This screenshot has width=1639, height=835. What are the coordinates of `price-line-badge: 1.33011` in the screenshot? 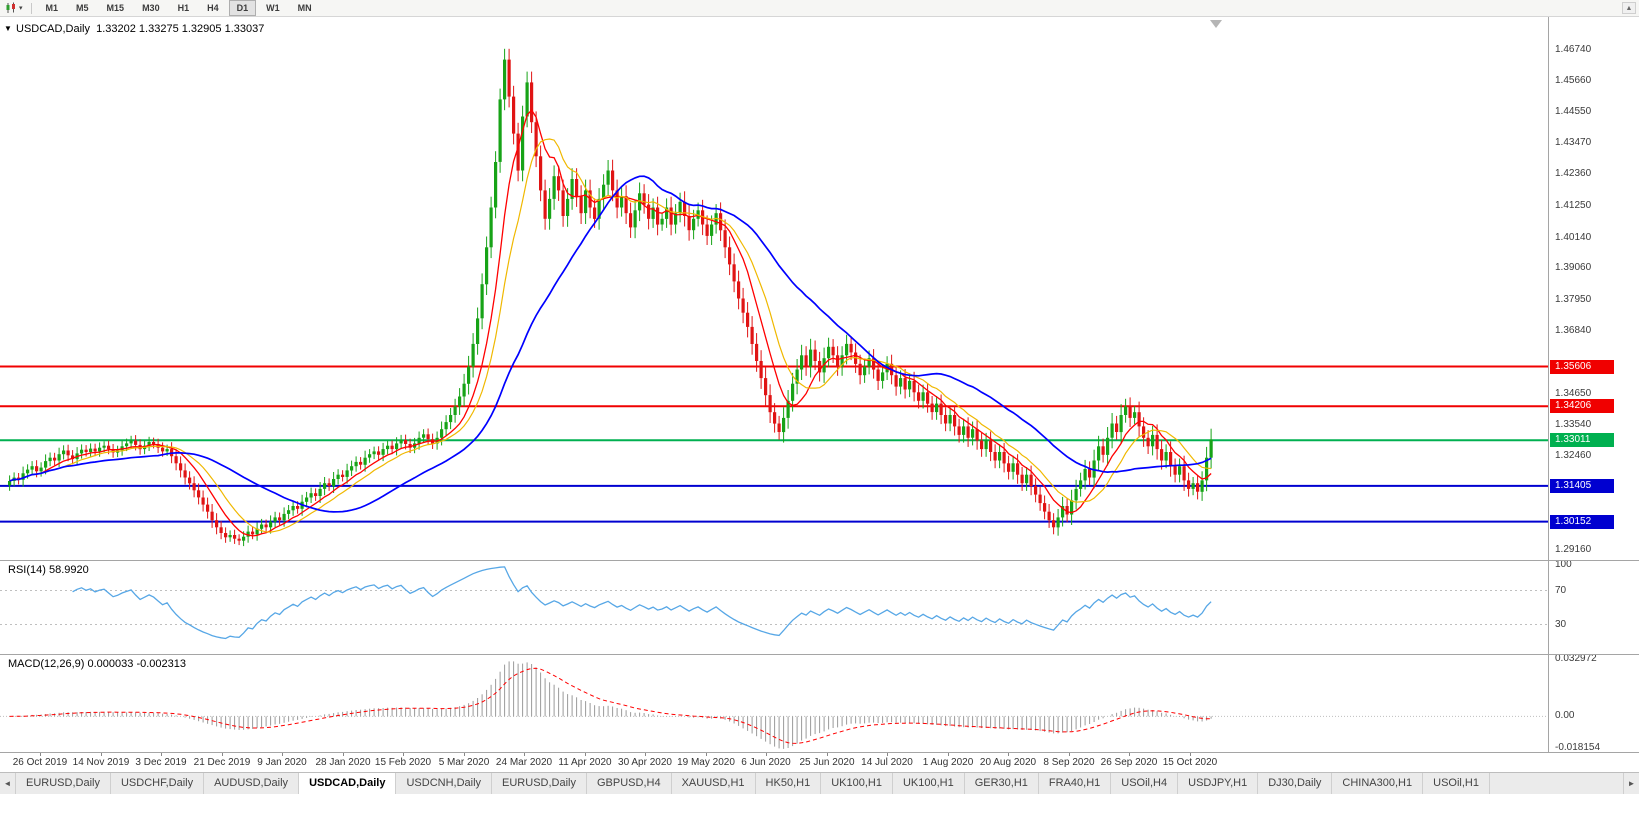 It's located at (1582, 440).